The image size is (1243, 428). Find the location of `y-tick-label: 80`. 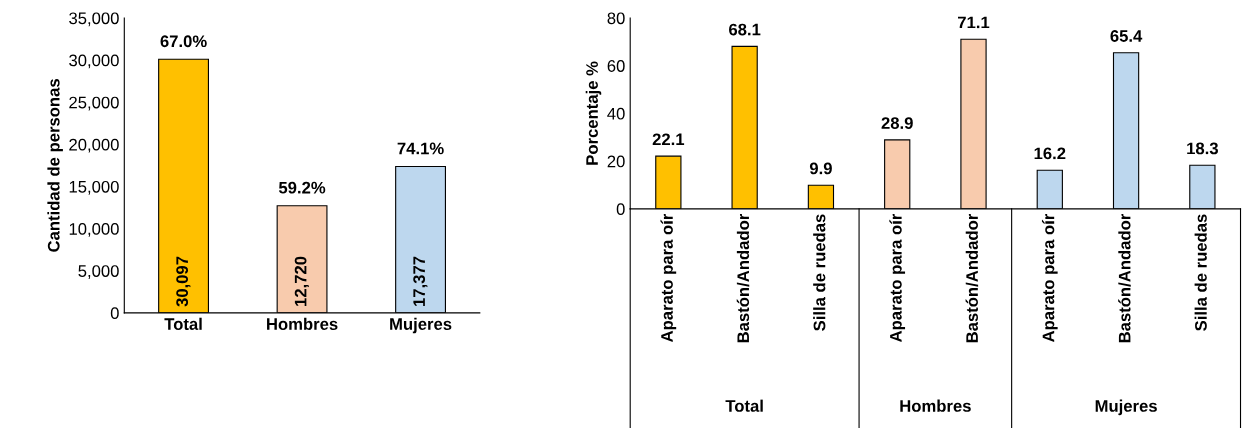

y-tick-label: 80 is located at coordinates (616, 18).